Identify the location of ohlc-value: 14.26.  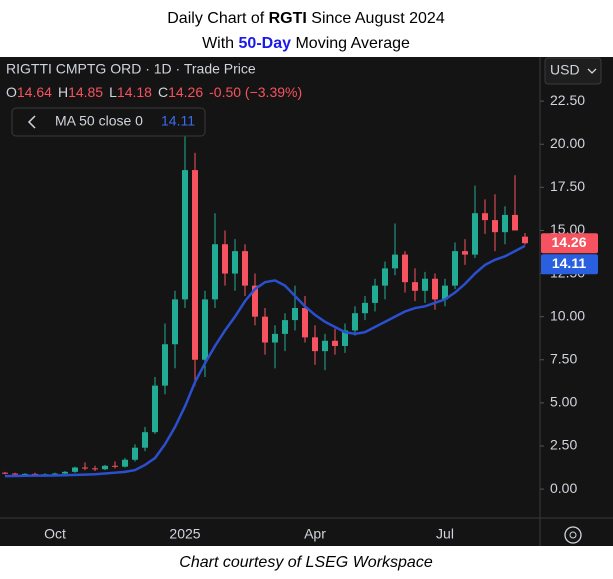
(185, 92).